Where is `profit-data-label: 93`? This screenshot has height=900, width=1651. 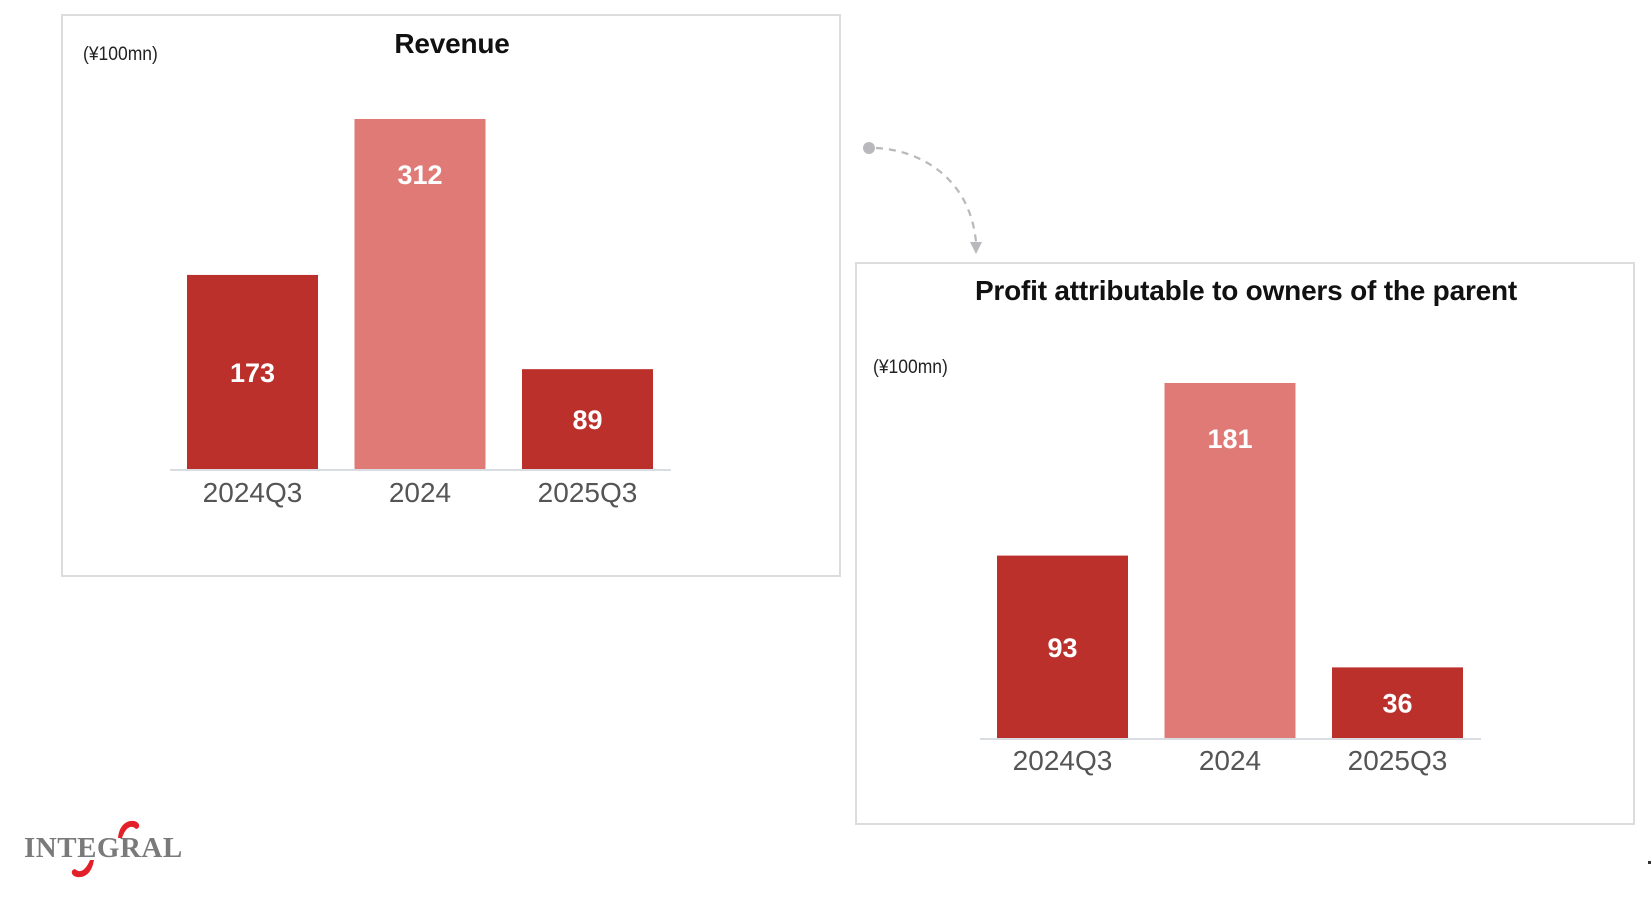
profit-data-label: 93 is located at coordinates (1062, 648).